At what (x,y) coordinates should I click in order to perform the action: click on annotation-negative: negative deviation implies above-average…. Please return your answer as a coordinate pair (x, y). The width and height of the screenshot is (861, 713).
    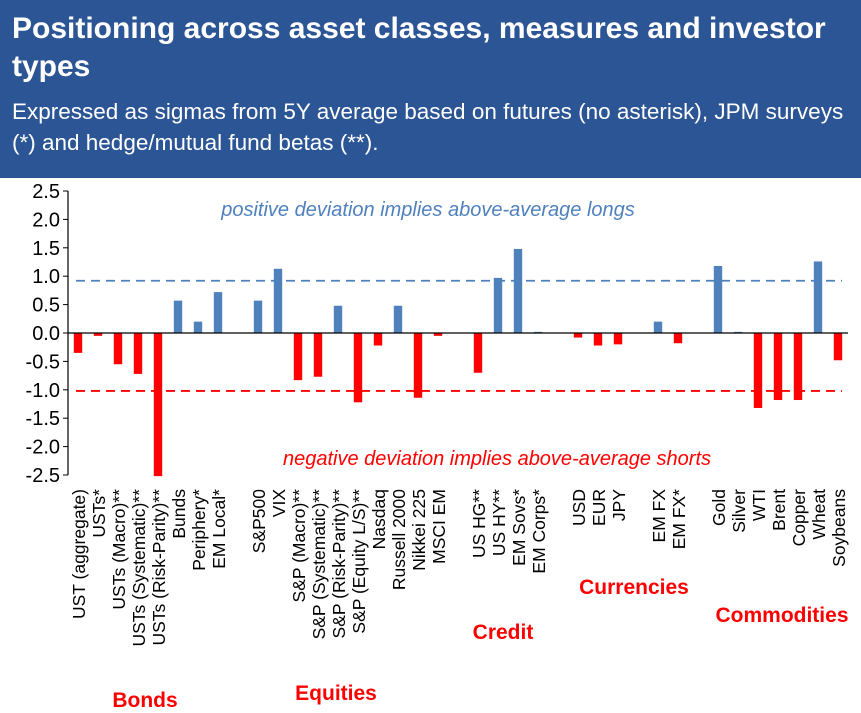
    Looking at the image, I should click on (497, 459).